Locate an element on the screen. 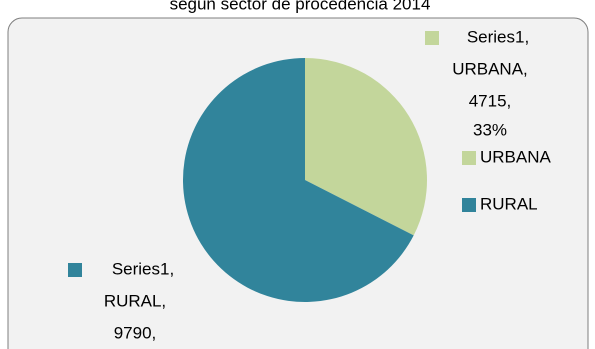 The width and height of the screenshot is (595, 349). data-label: 4715, is located at coordinates (490, 100).